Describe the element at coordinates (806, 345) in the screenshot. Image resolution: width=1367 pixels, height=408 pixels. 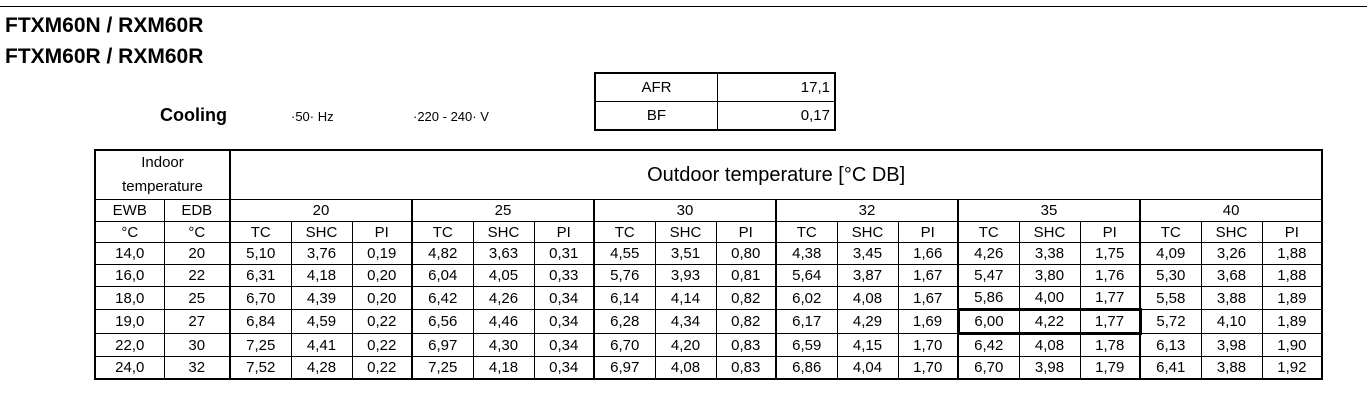
I see `value-cell-tc: 6,59` at that location.